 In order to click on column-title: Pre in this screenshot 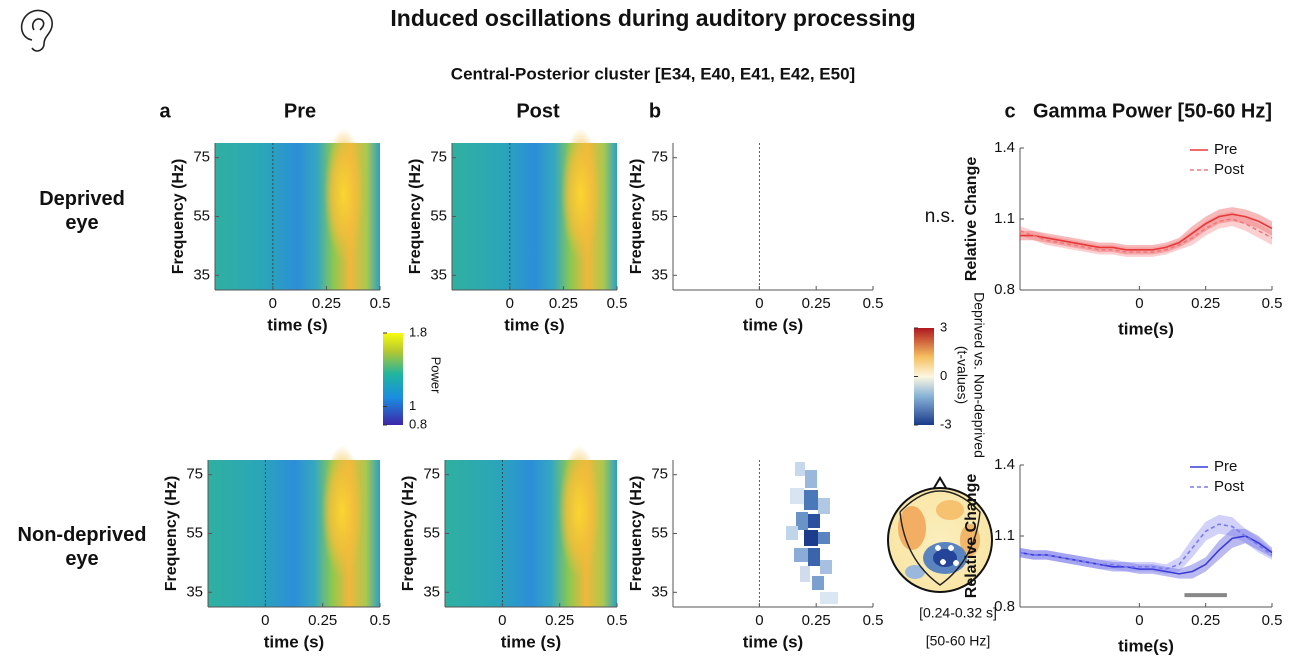, I will do `click(300, 111)`.